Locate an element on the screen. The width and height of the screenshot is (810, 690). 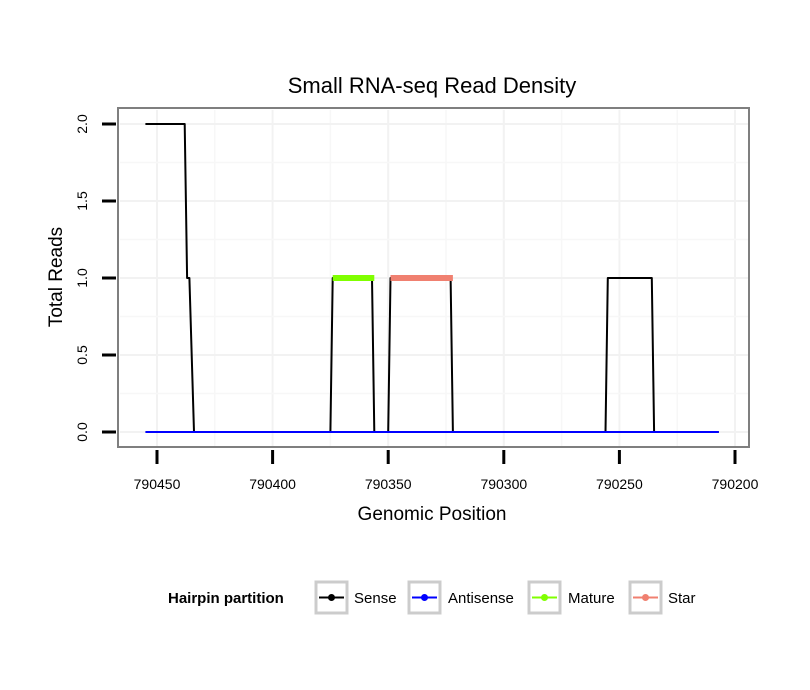
legend-label: Star is located at coordinates (682, 598).